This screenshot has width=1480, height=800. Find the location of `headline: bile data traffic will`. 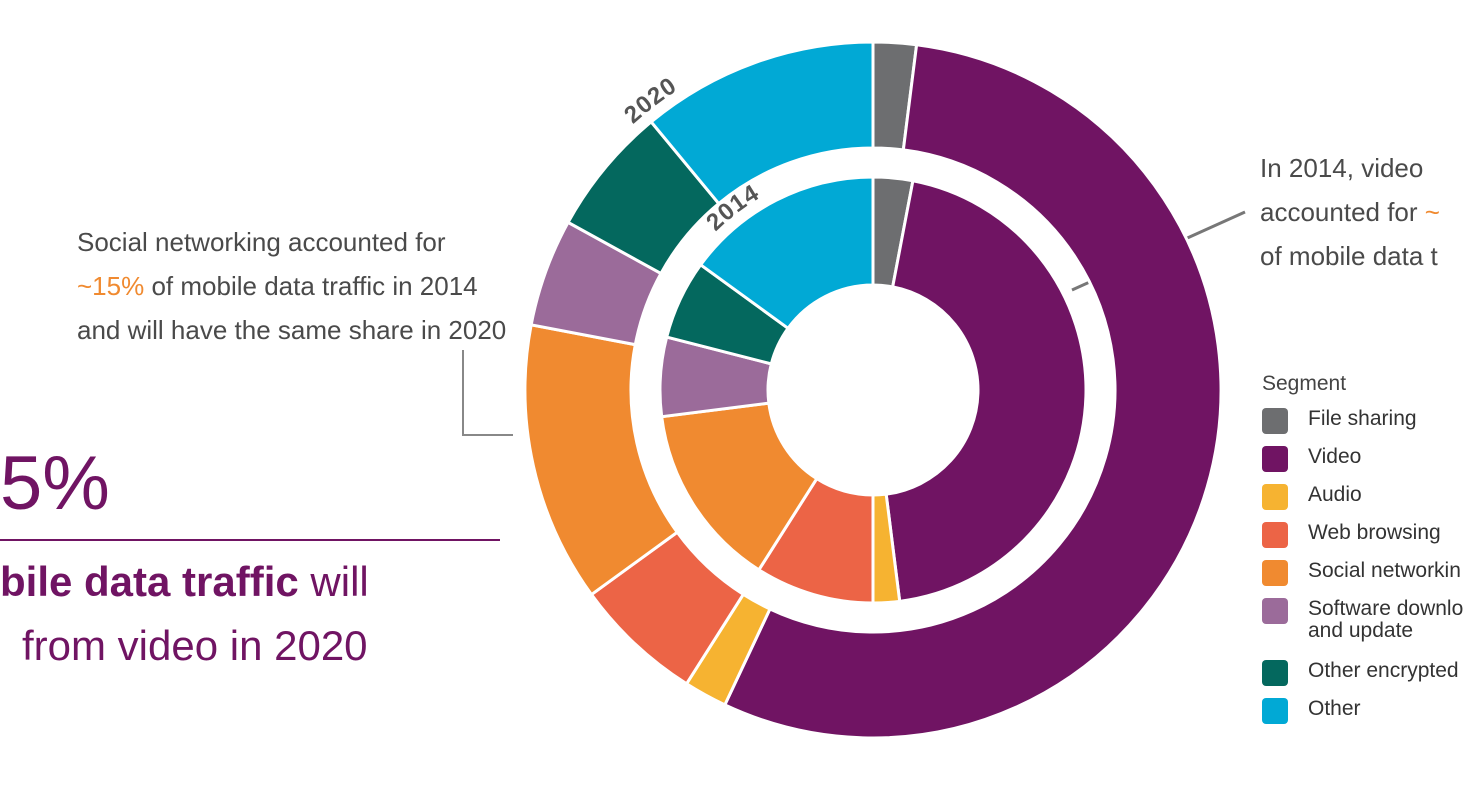

headline: bile data traffic will is located at coordinates (184, 582).